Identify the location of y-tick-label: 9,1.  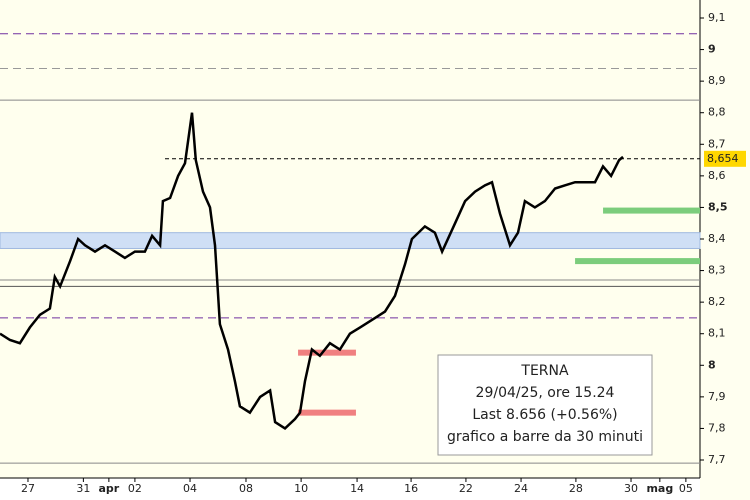
(717, 17).